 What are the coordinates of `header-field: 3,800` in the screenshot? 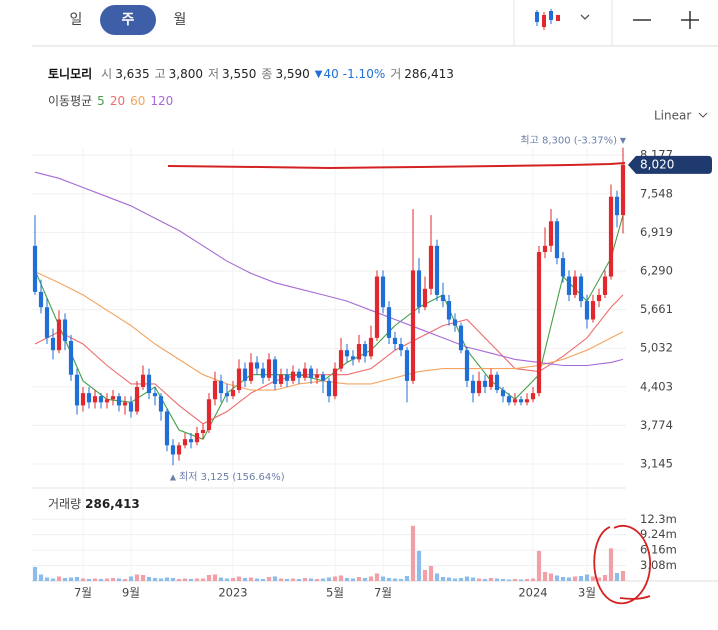 It's located at (186, 74).